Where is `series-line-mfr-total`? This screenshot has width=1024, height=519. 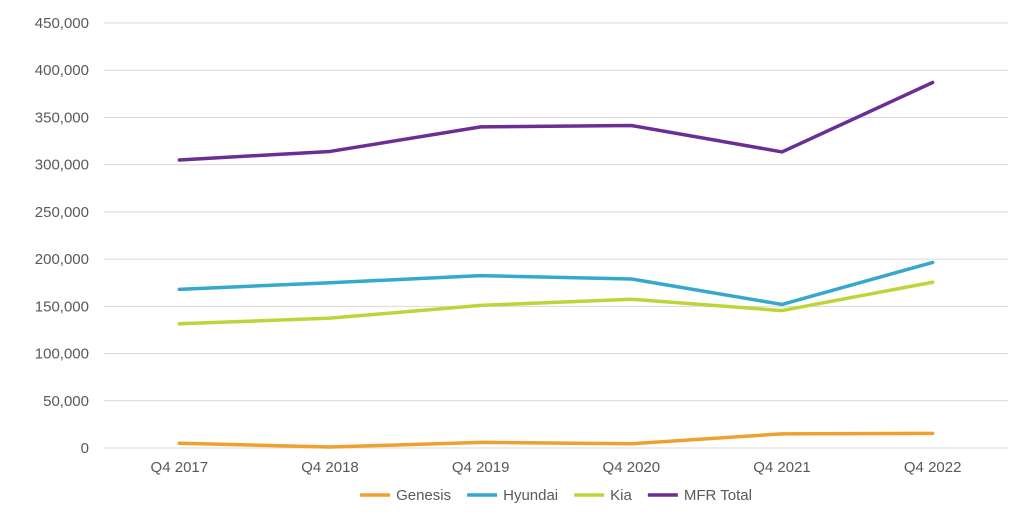
series-line-mfr-total is located at coordinates (556, 121).